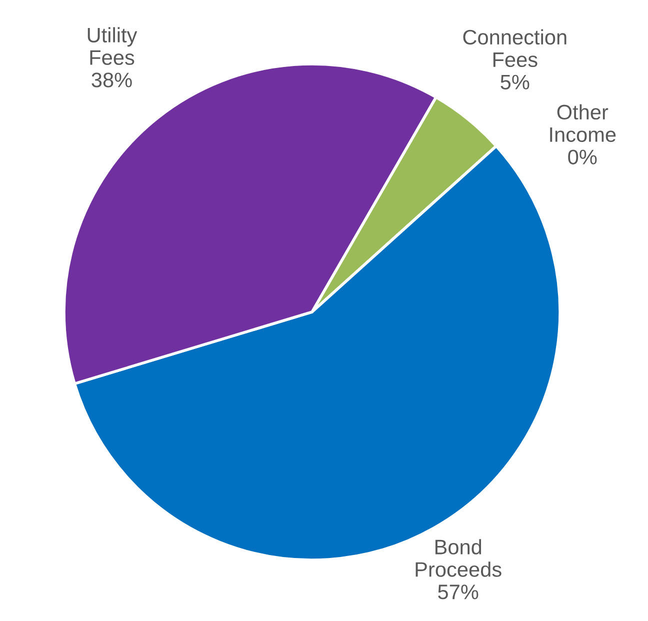  What do you see at coordinates (514, 48) in the screenshot?
I see `slice-label: Connection Fees` at bounding box center [514, 48].